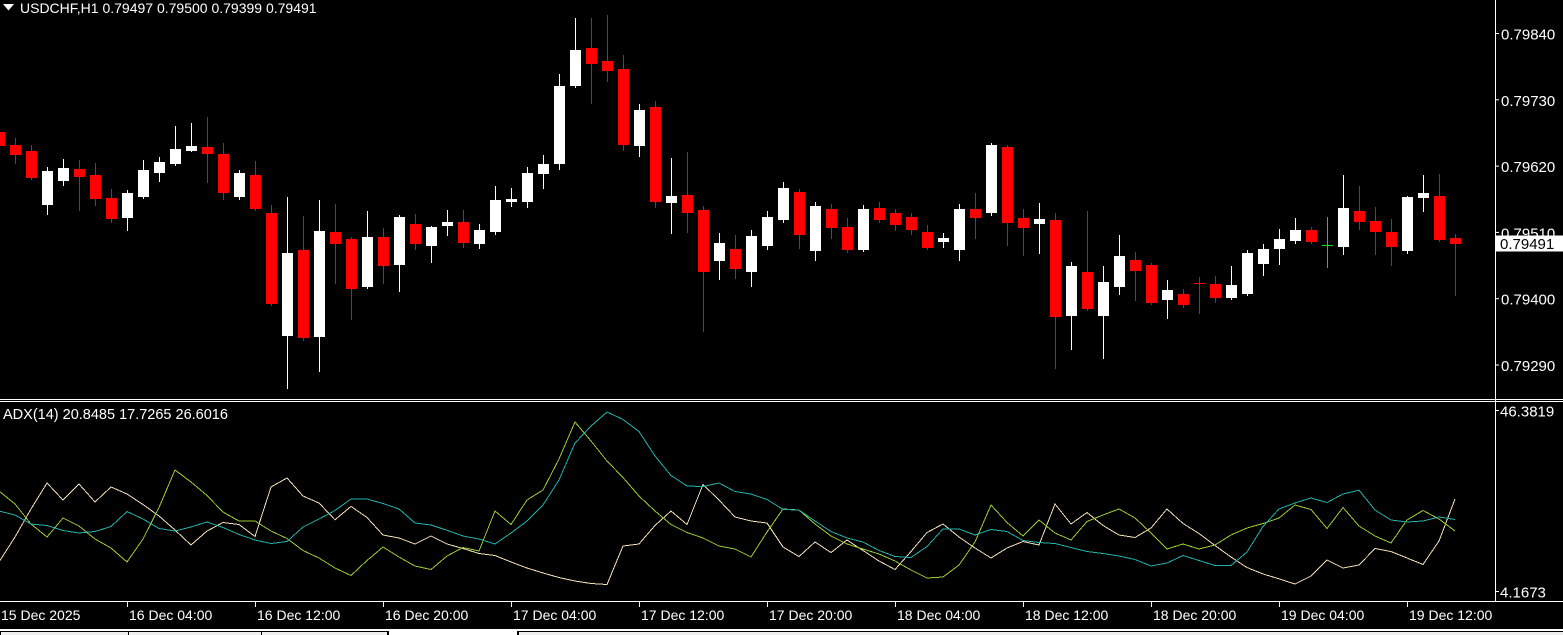 This screenshot has width=1563, height=635. Describe the element at coordinates (1523, 593) in the screenshot. I see `svg-text: 4.1673` at that location.